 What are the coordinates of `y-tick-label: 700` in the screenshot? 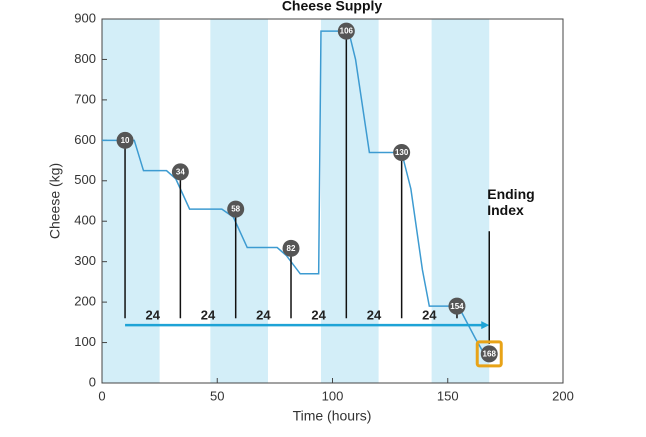 It's located at (85, 98).